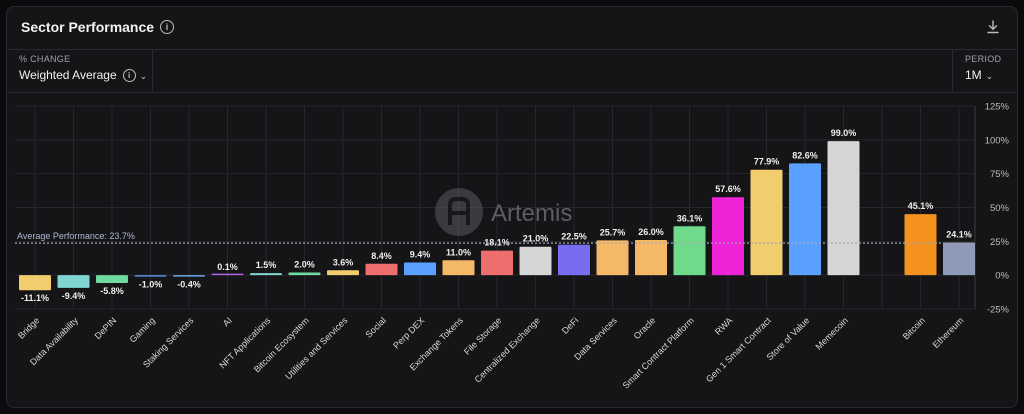 The height and width of the screenshot is (414, 1024). What do you see at coordinates (381, 256) in the screenshot?
I see `data-label: 8.4%` at bounding box center [381, 256].